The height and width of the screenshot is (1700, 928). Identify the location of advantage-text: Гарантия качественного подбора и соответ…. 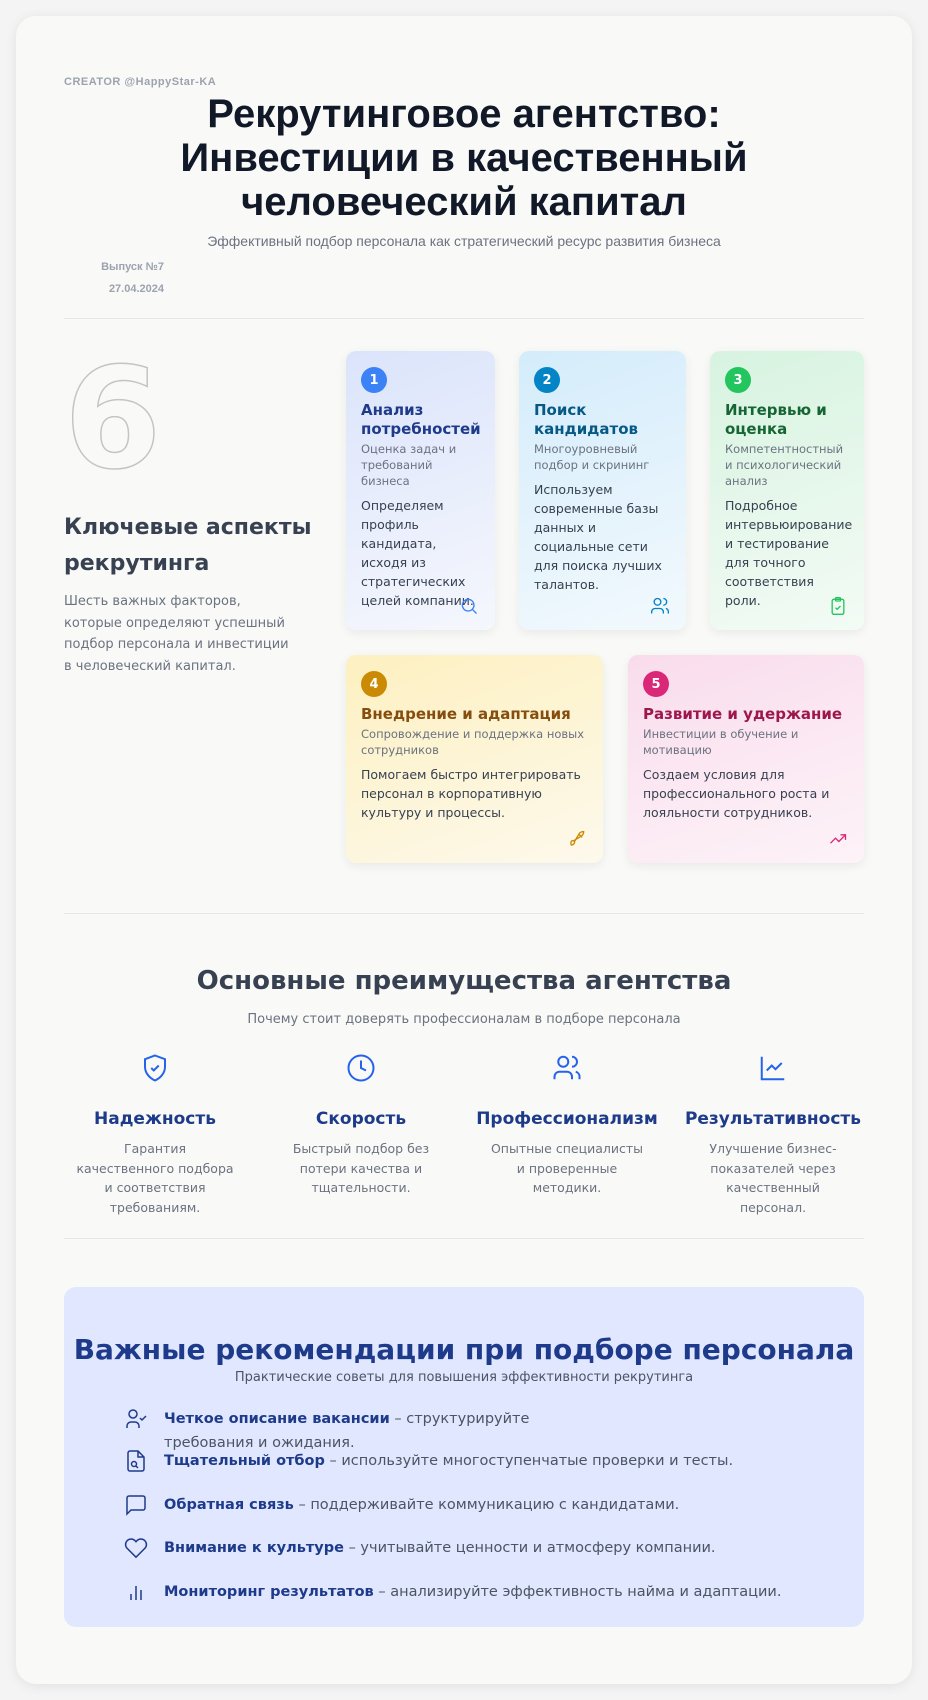
(155, 1178).